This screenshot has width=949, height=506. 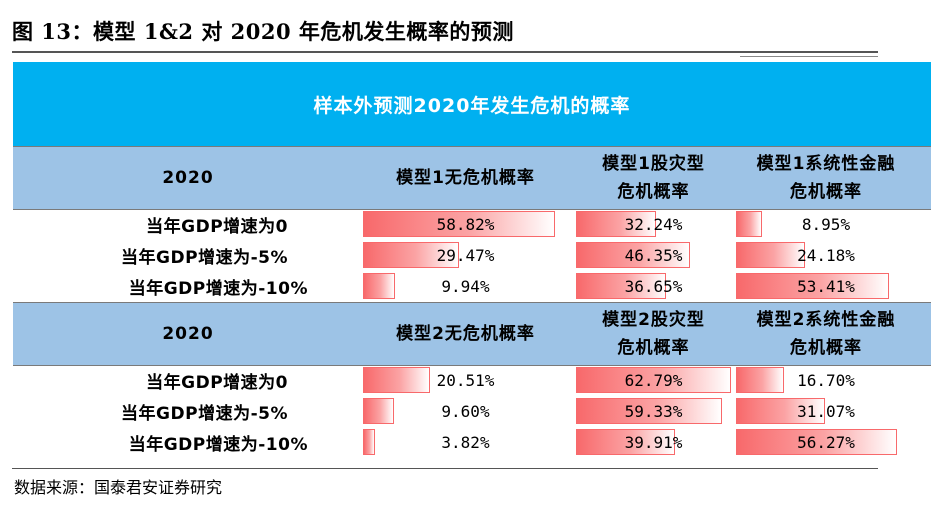 I want to click on value-cell: 16.70%, so click(x=826, y=380).